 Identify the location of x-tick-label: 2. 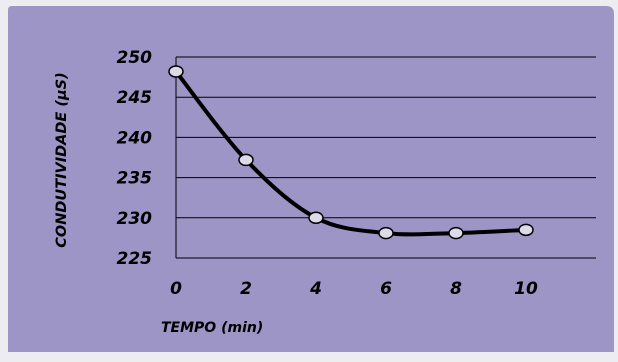
(246, 289).